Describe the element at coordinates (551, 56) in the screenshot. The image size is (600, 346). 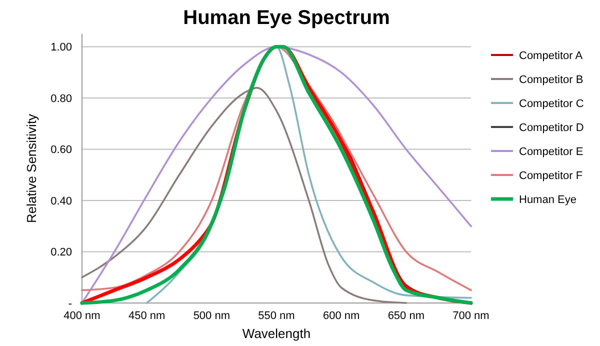
I see `legend-label: Competitor A` at that location.